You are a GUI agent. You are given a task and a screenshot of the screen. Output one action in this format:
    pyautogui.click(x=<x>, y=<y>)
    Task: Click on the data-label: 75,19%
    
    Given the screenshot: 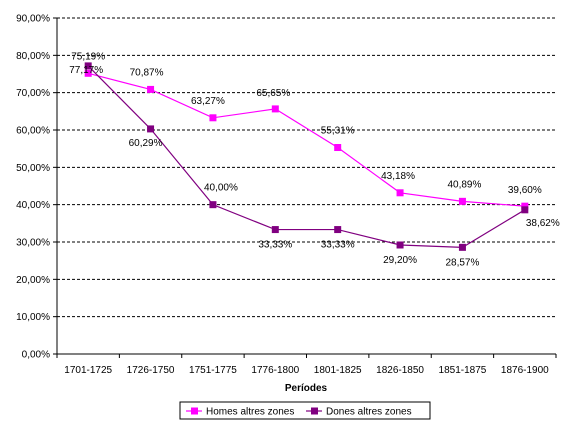 What is the action you would take?
    pyautogui.click(x=88, y=56)
    